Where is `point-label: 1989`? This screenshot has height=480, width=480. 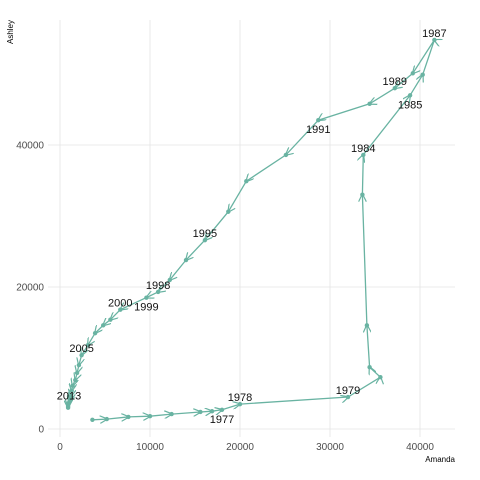
point-label: 1989 is located at coordinates (395, 82).